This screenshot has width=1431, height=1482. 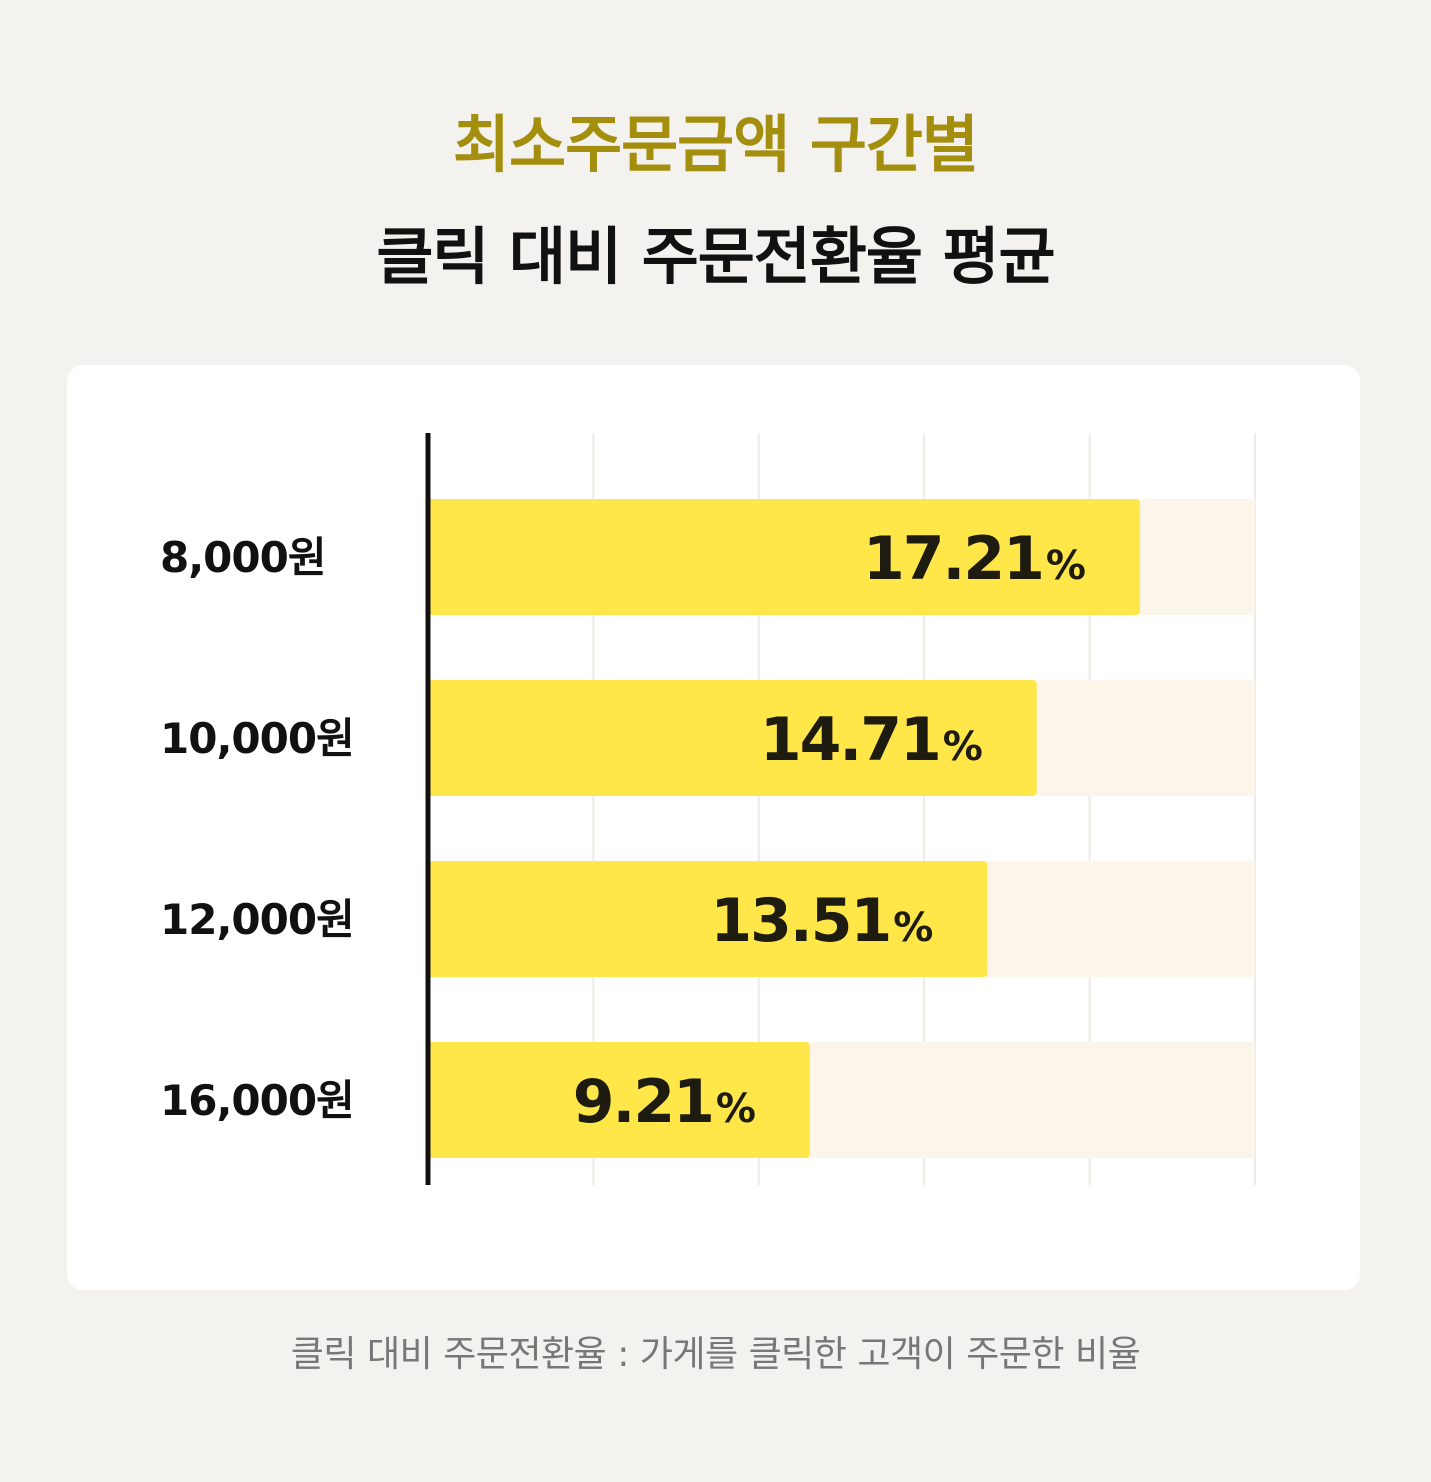 What do you see at coordinates (715, 256) in the screenshot?
I see `chart-title-line2: 클릭 대비 주문전환율 평균` at bounding box center [715, 256].